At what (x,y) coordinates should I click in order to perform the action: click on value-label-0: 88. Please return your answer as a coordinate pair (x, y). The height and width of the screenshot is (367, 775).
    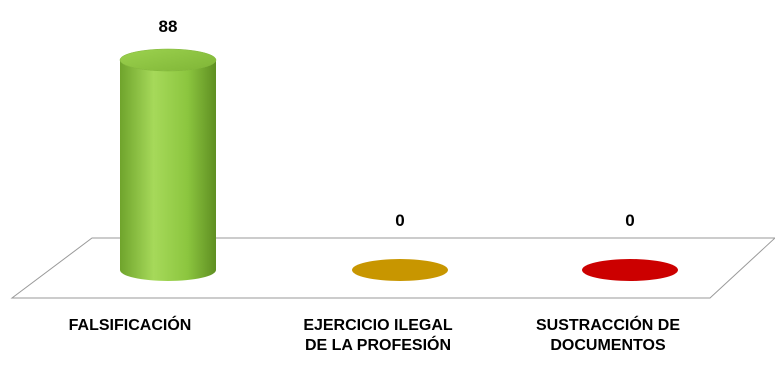
    Looking at the image, I should click on (168, 26).